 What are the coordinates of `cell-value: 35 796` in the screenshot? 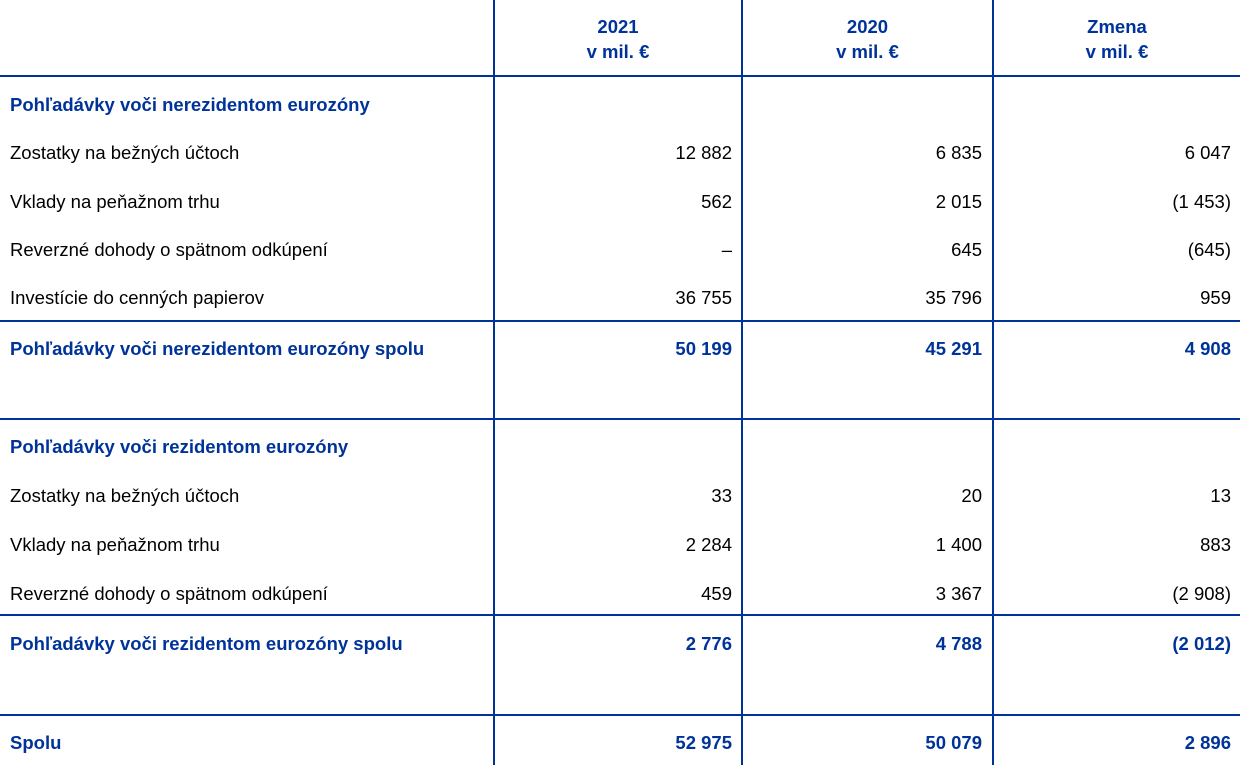 It's located at (953, 297).